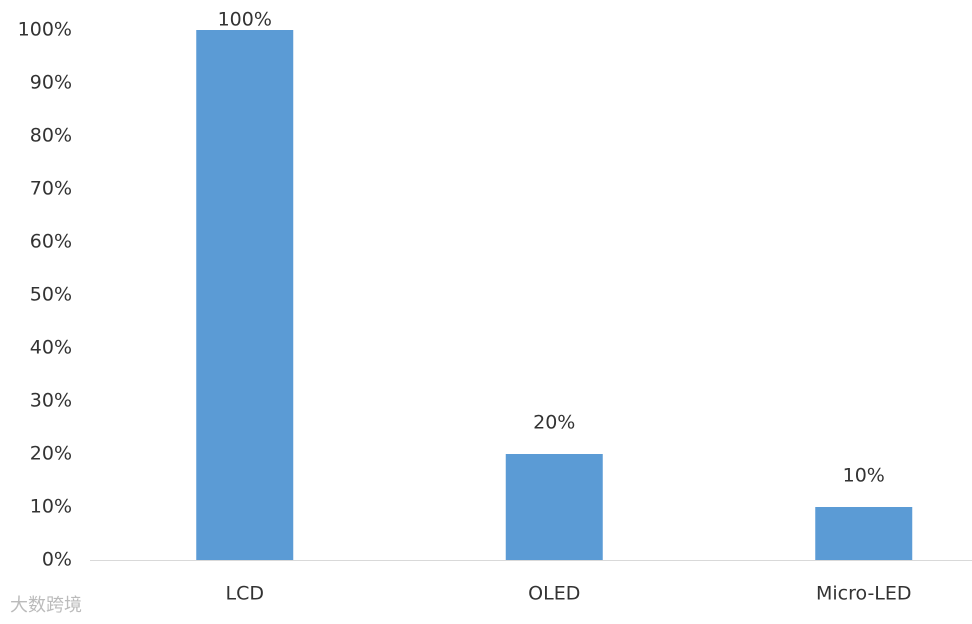 This screenshot has width=972, height=624. What do you see at coordinates (57, 560) in the screenshot?
I see `y-tick-label: 0%` at bounding box center [57, 560].